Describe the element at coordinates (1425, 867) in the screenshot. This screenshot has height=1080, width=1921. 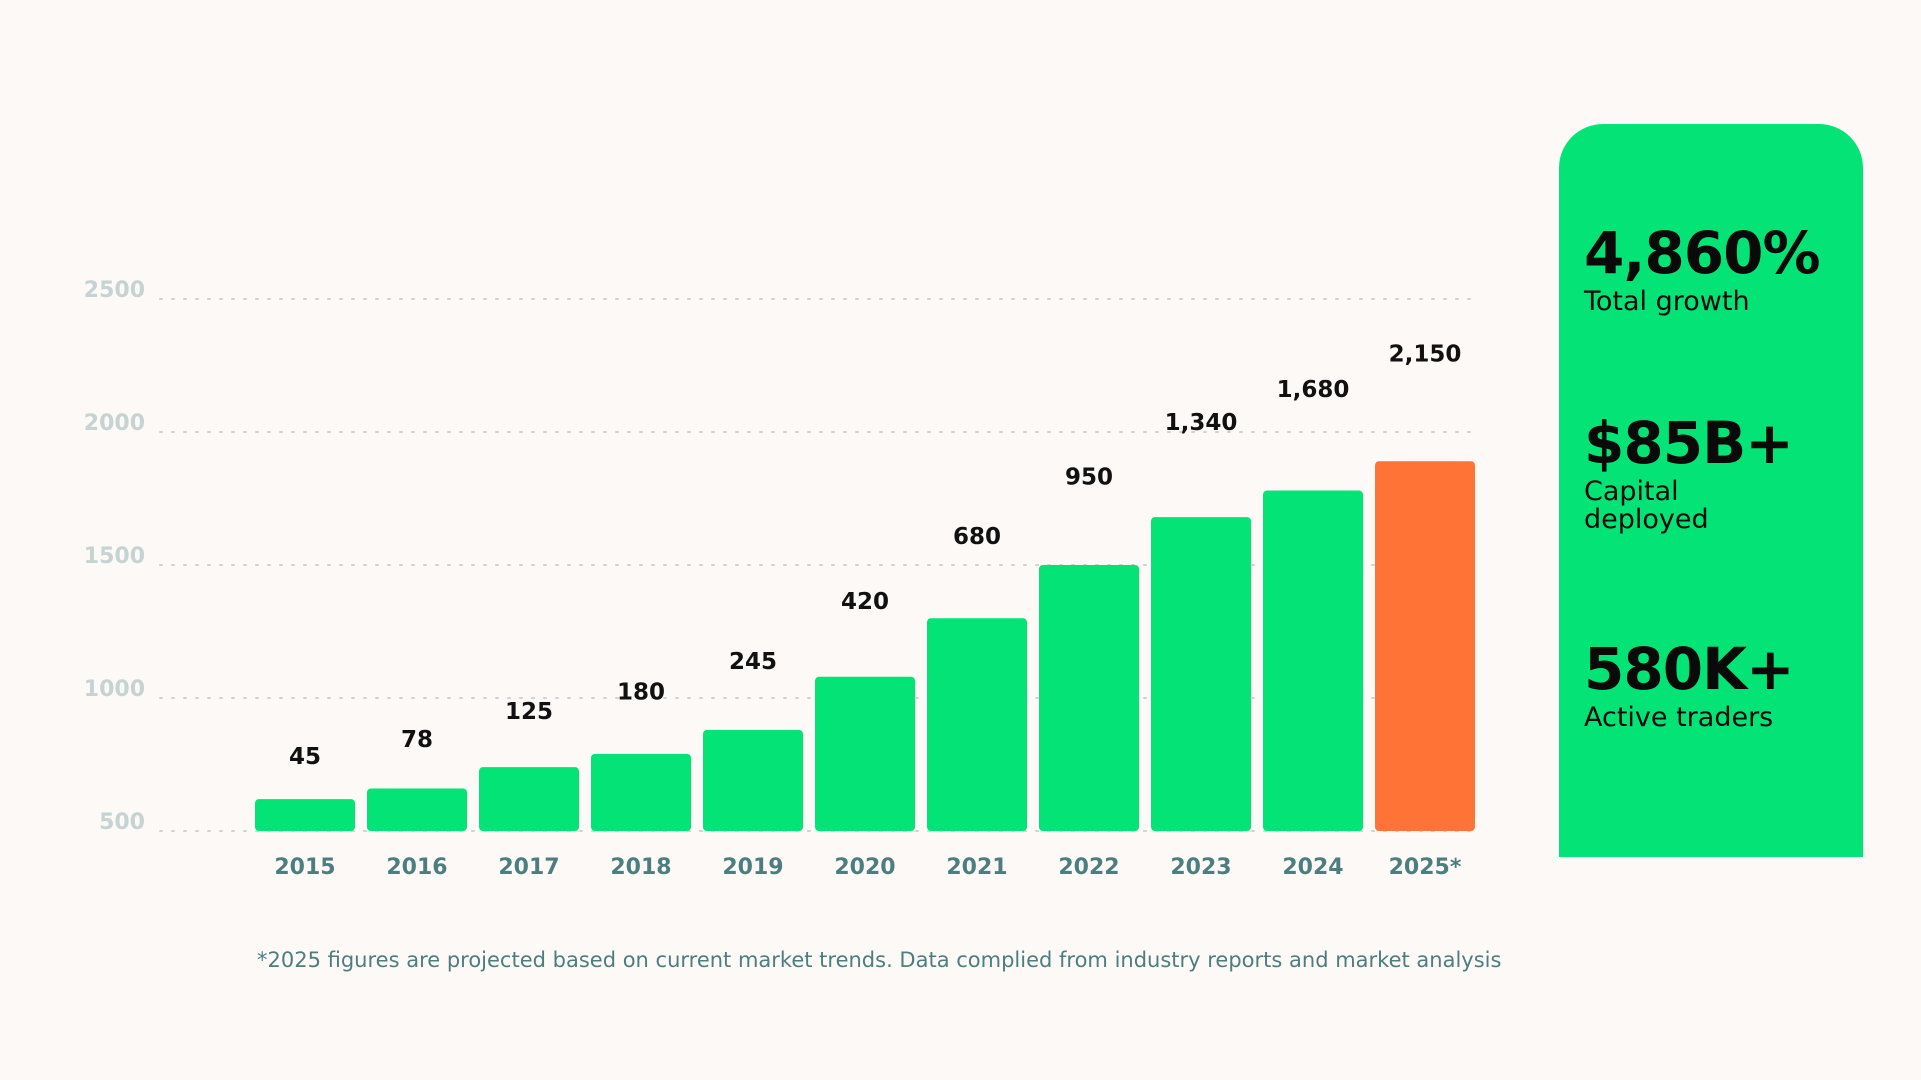
I see `x-tick-label: 2025*` at that location.